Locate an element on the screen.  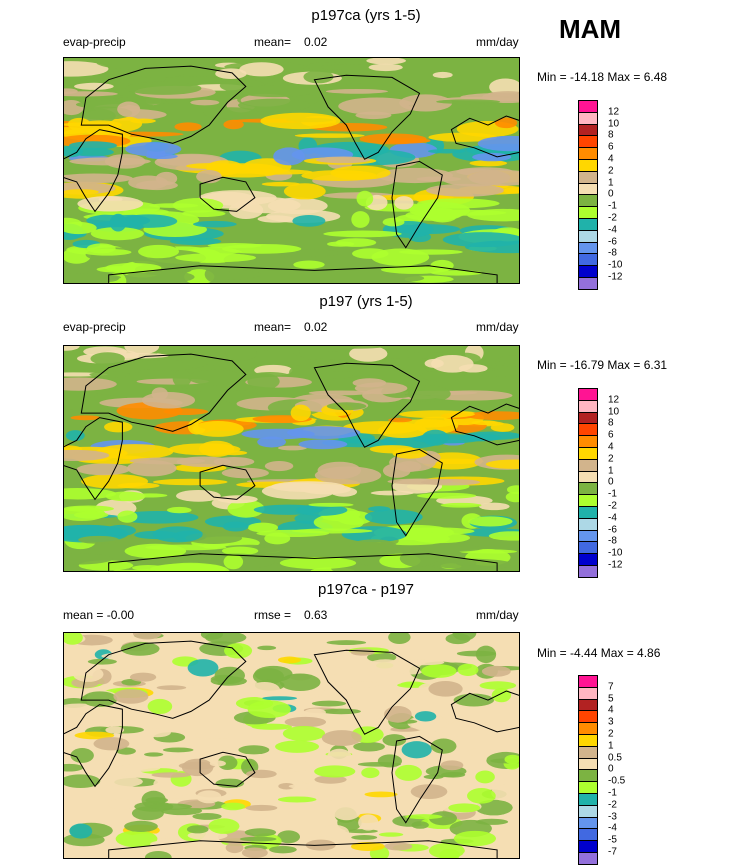
legend-label: 0.5 is located at coordinates (615, 758).